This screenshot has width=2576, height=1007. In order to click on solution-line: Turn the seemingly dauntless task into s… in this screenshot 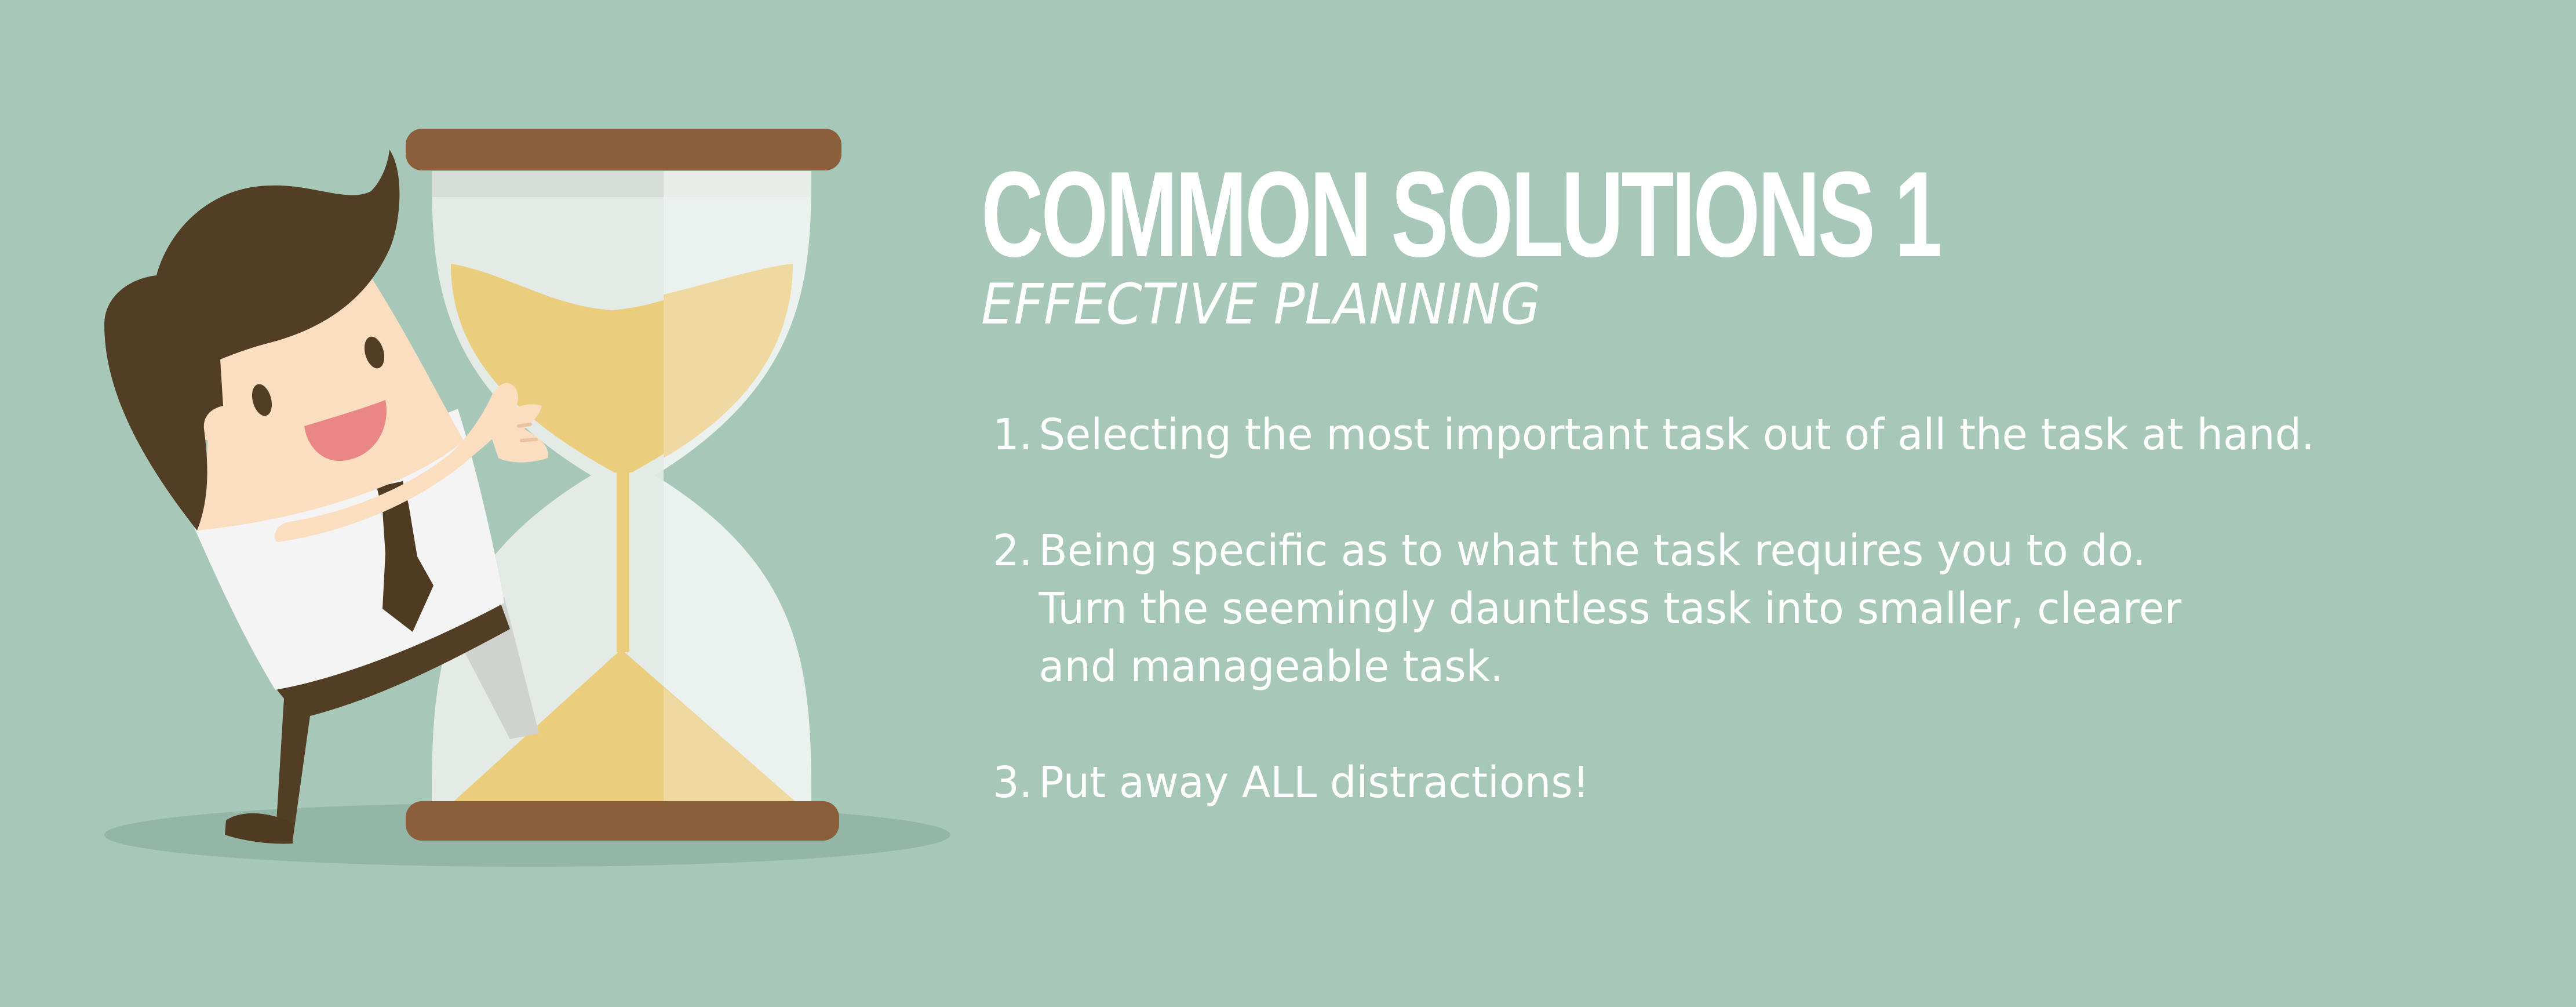, I will do `click(1610, 609)`.